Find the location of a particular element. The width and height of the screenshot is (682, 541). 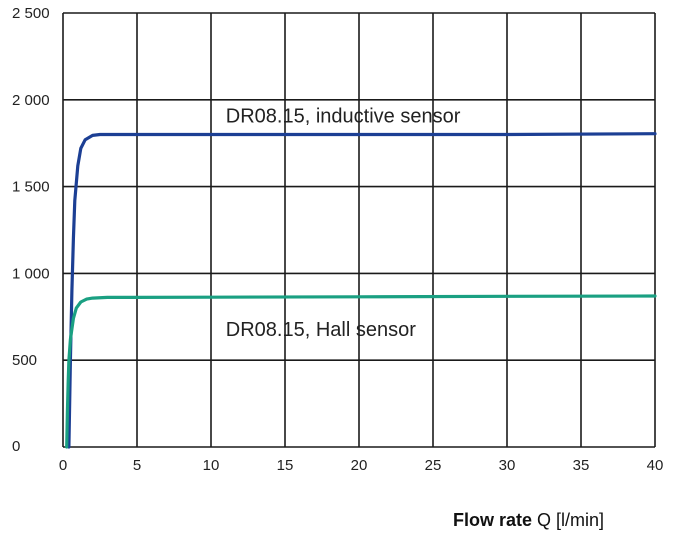

series-label-1: DR08.15, Hall sensor is located at coordinates (321, 330).